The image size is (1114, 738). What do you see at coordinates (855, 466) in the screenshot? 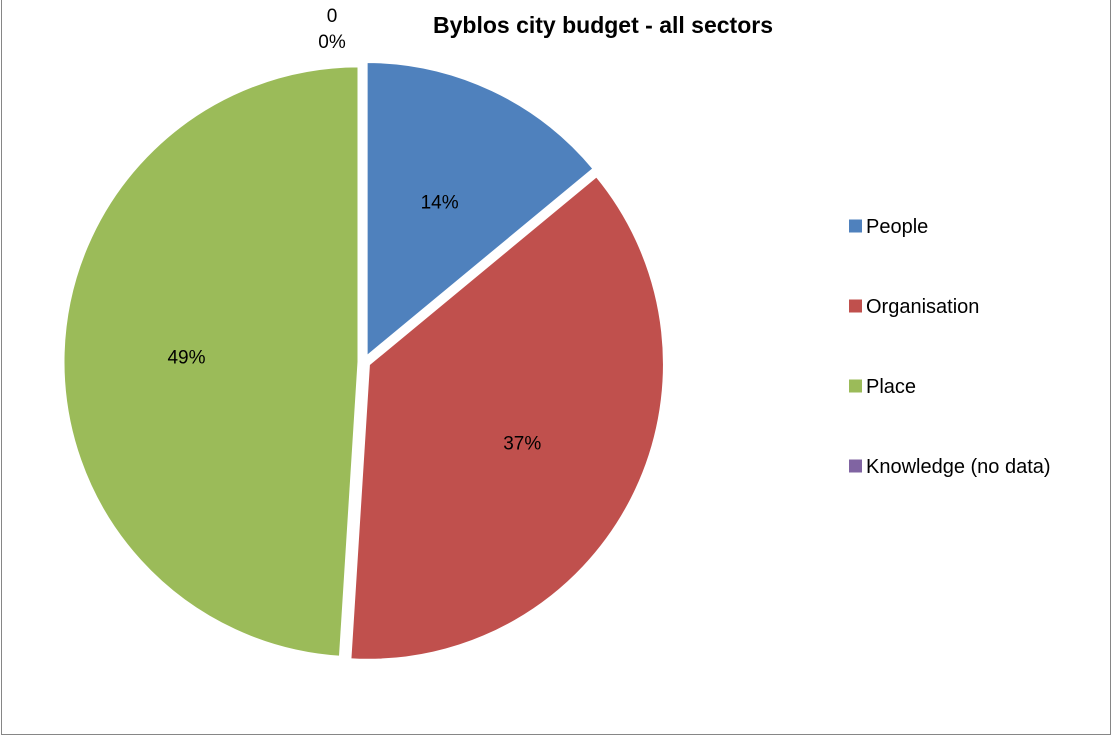
I see `legend-swatch-knowledge-no-data` at bounding box center [855, 466].